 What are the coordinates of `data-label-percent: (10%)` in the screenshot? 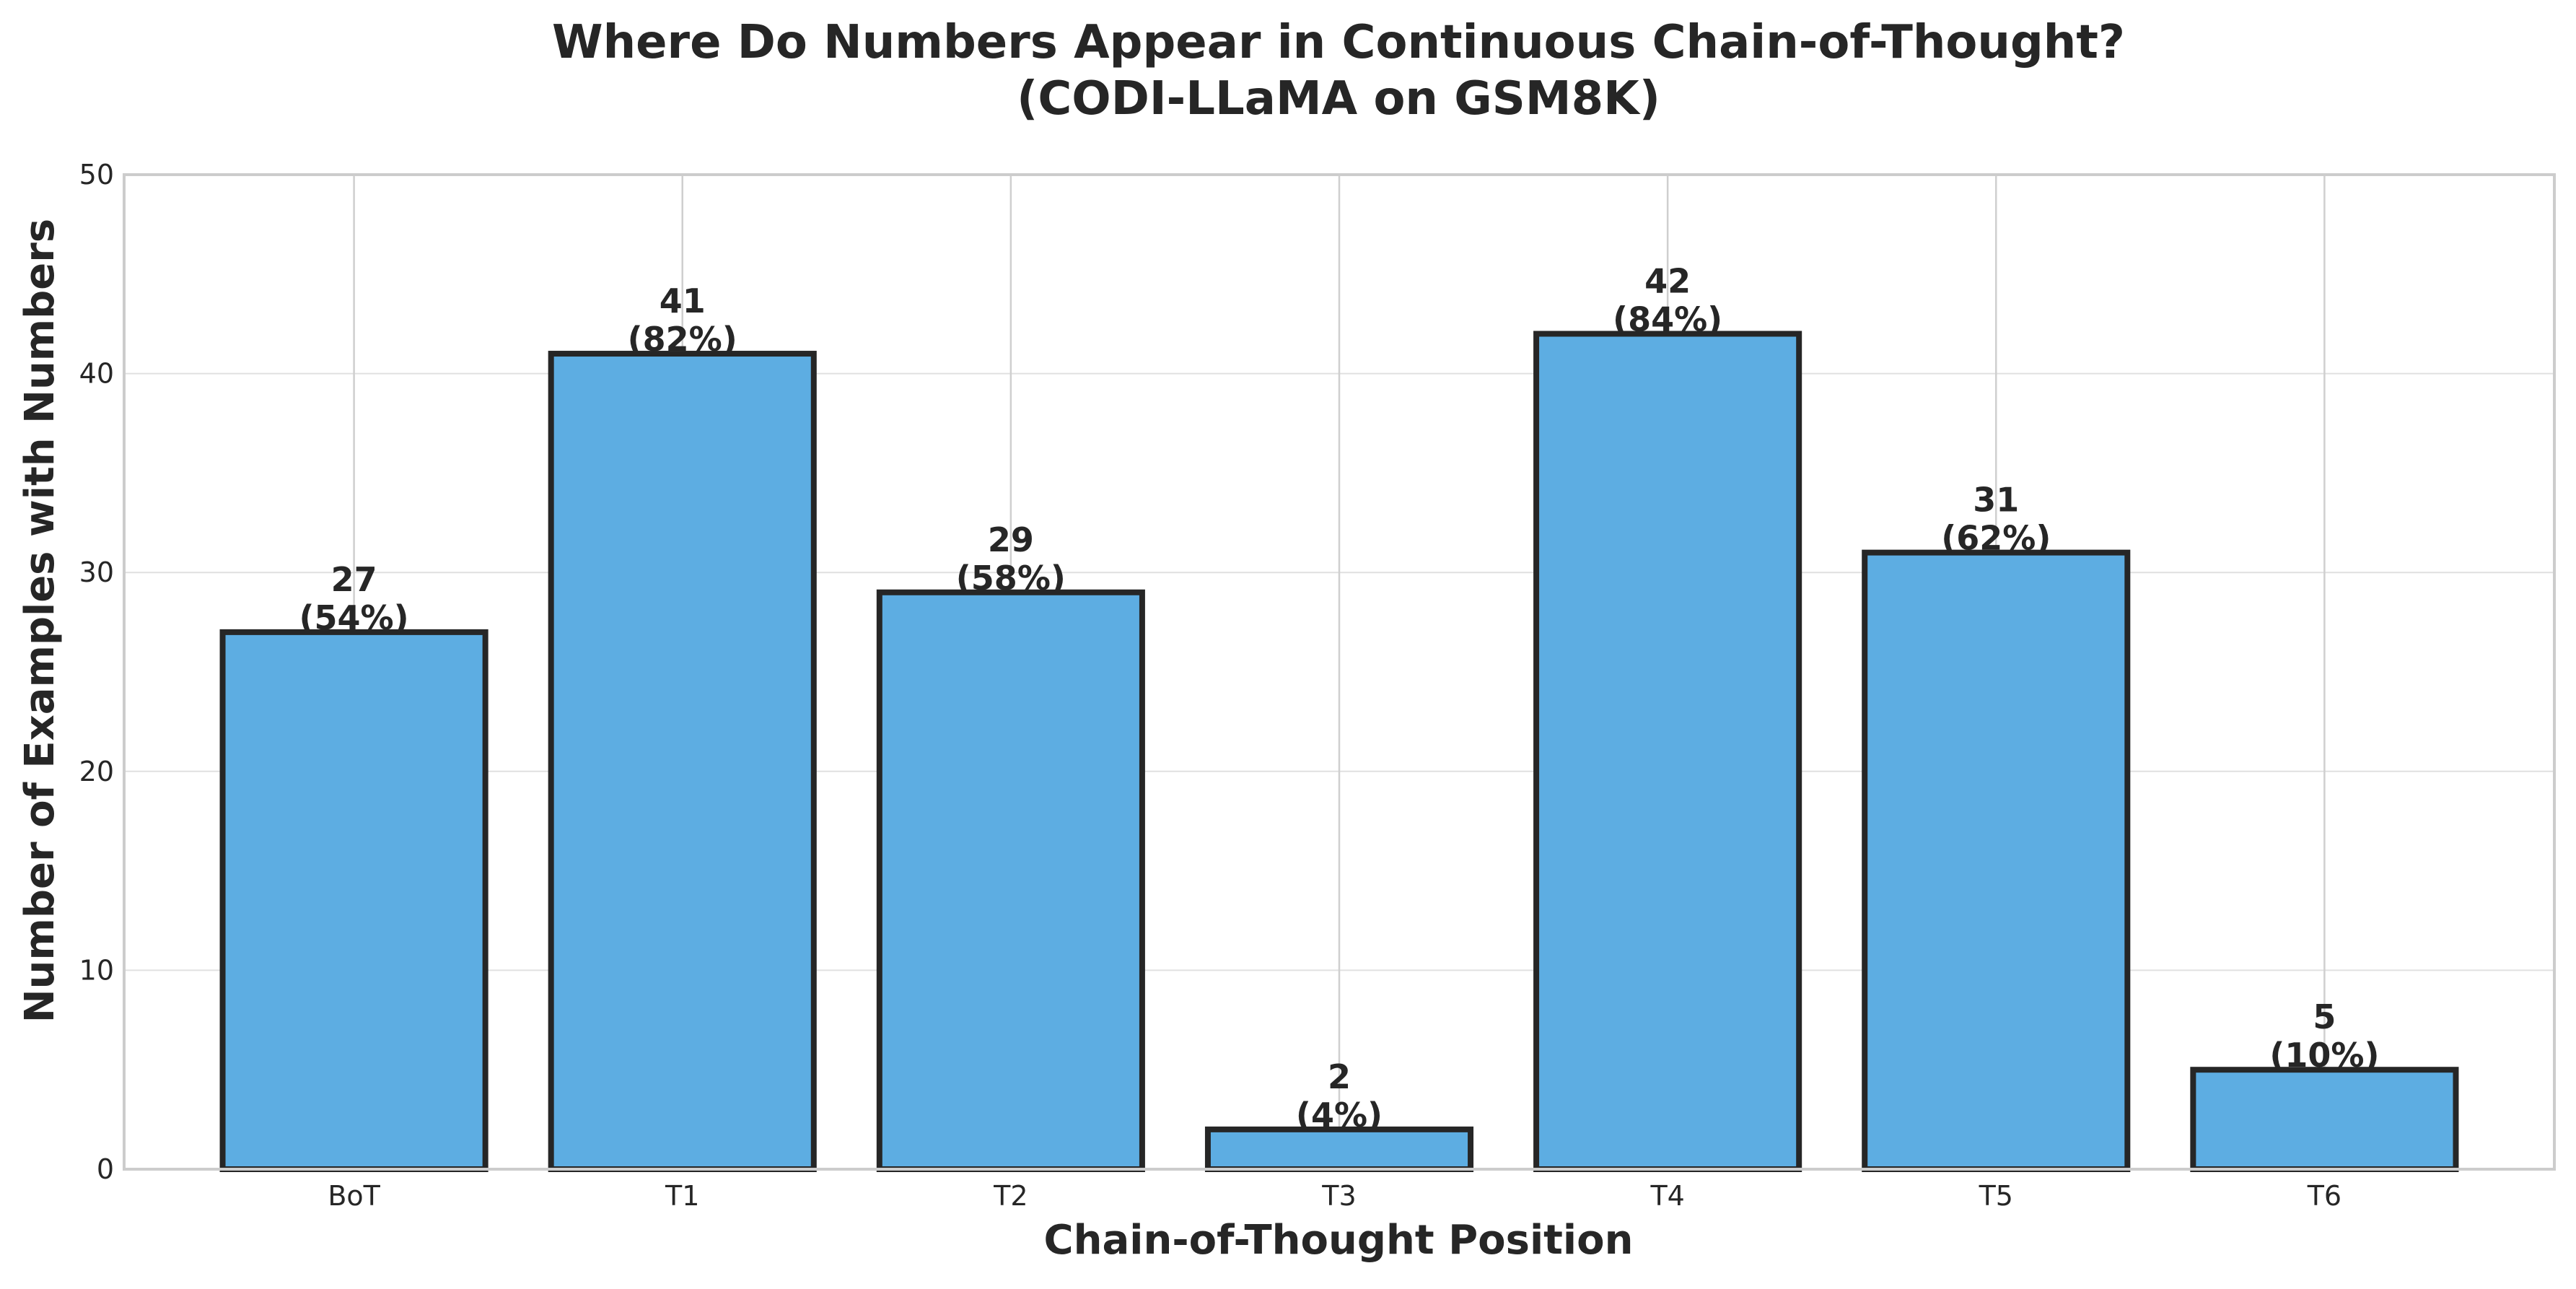 It's located at (2324, 1055).